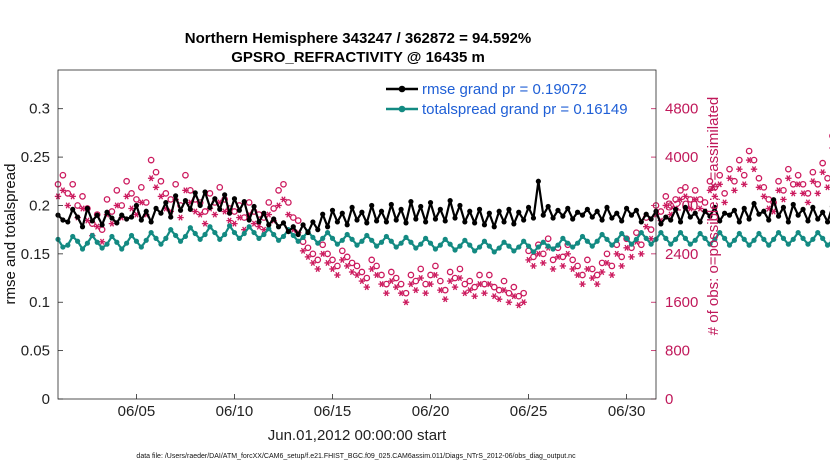  Describe the element at coordinates (677, 351) in the screenshot. I see `y2-tick-label: 800` at that location.